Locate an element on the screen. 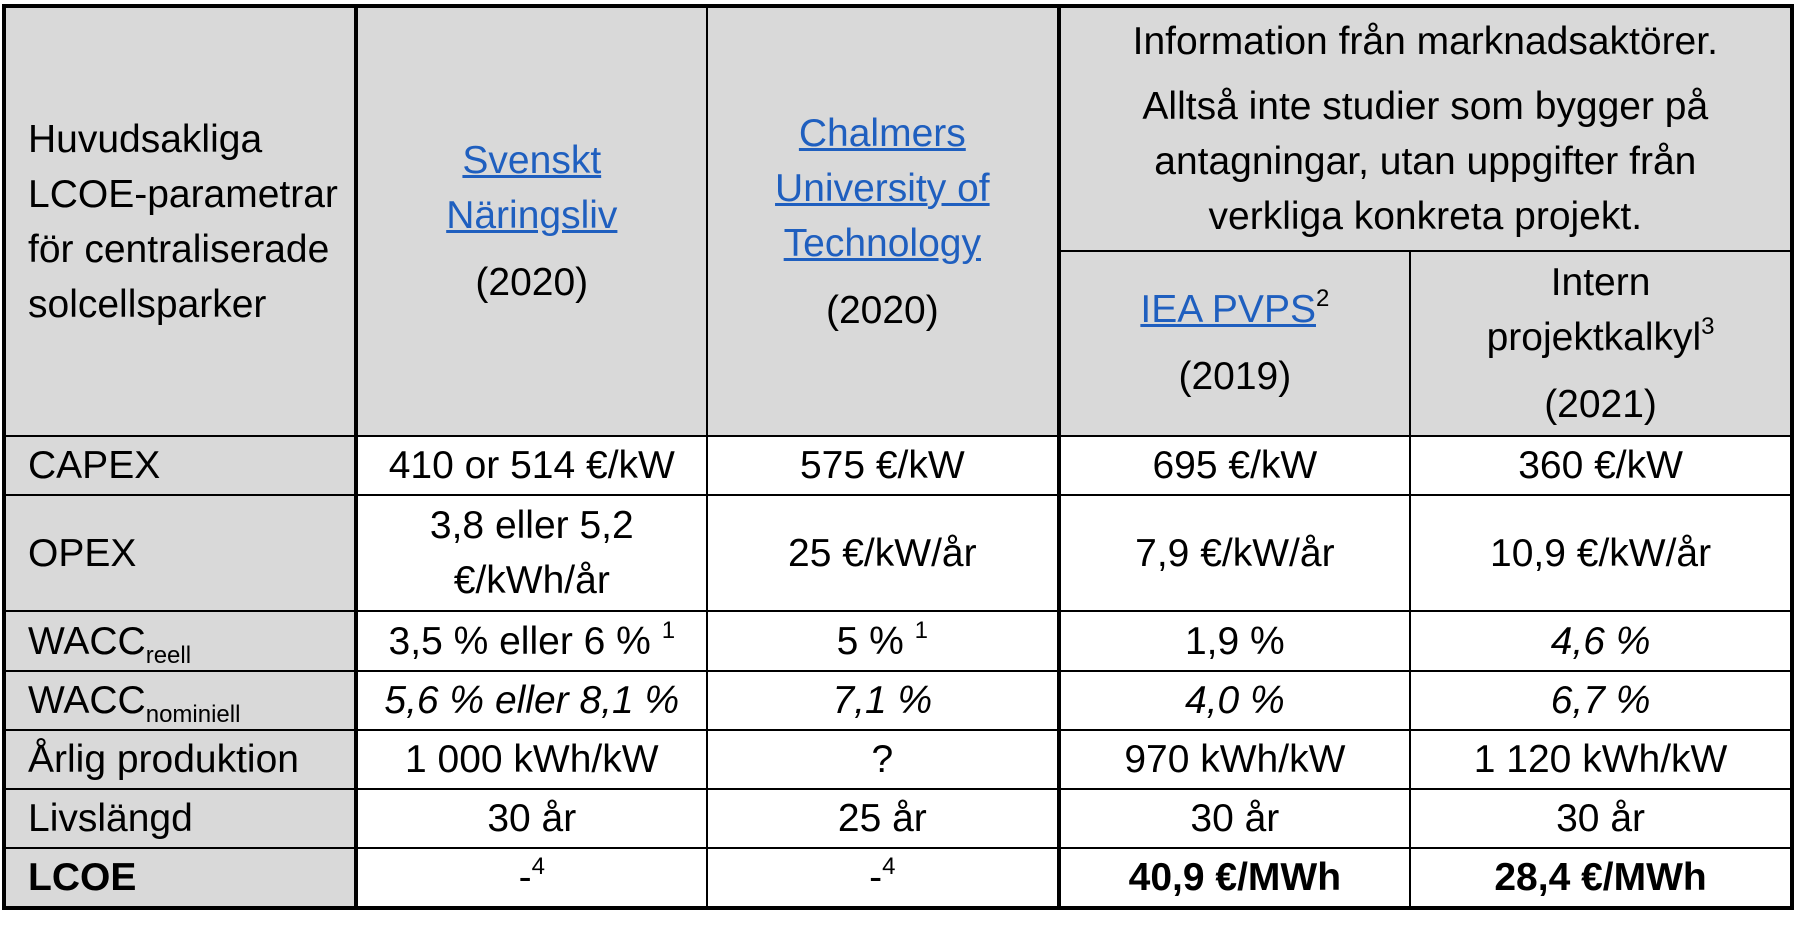  chalmers-link: Chalmers University of Technology is located at coordinates (882, 188).